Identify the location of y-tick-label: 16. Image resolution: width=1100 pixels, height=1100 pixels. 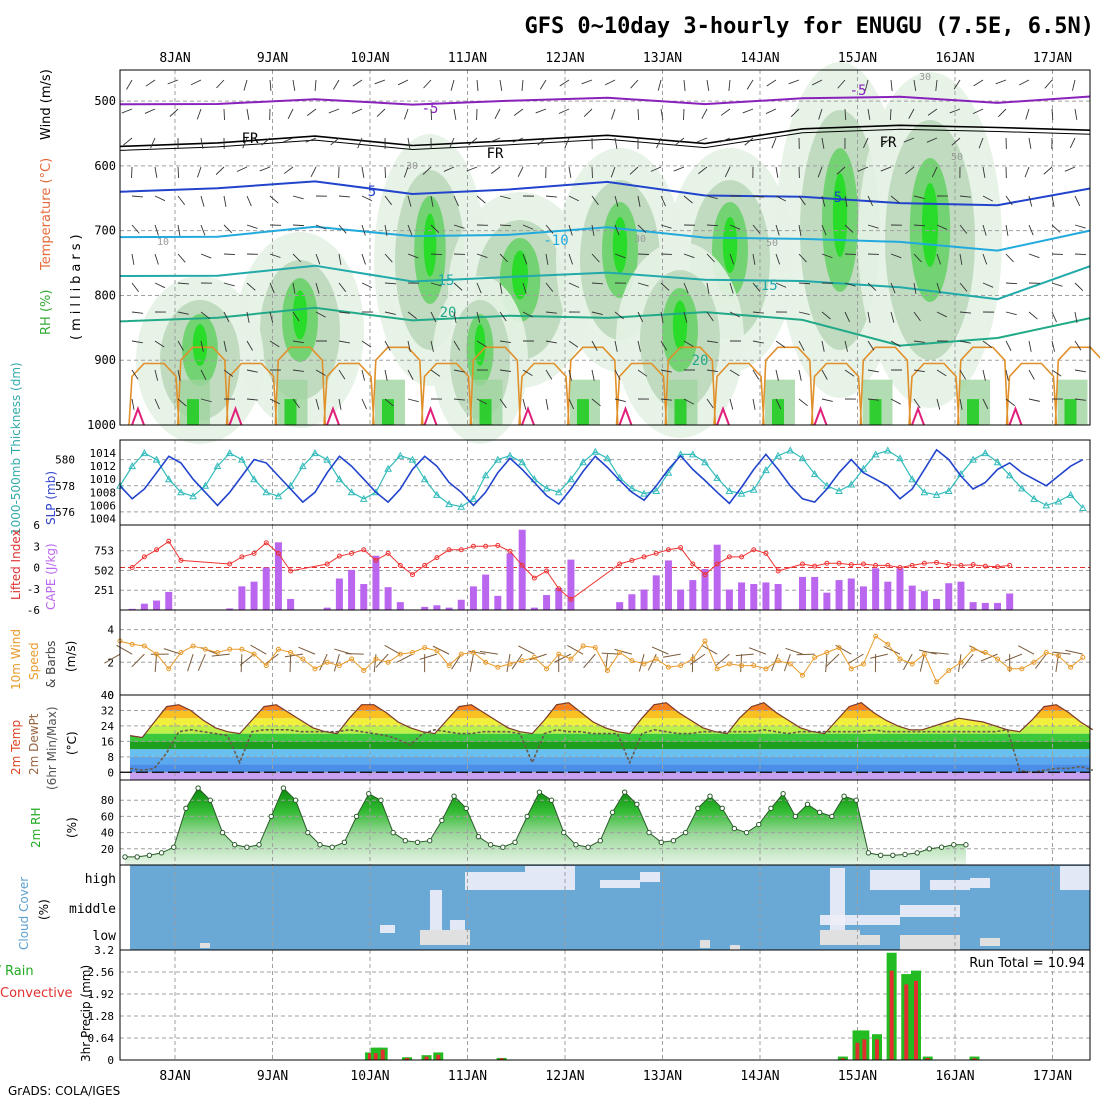
(107, 741).